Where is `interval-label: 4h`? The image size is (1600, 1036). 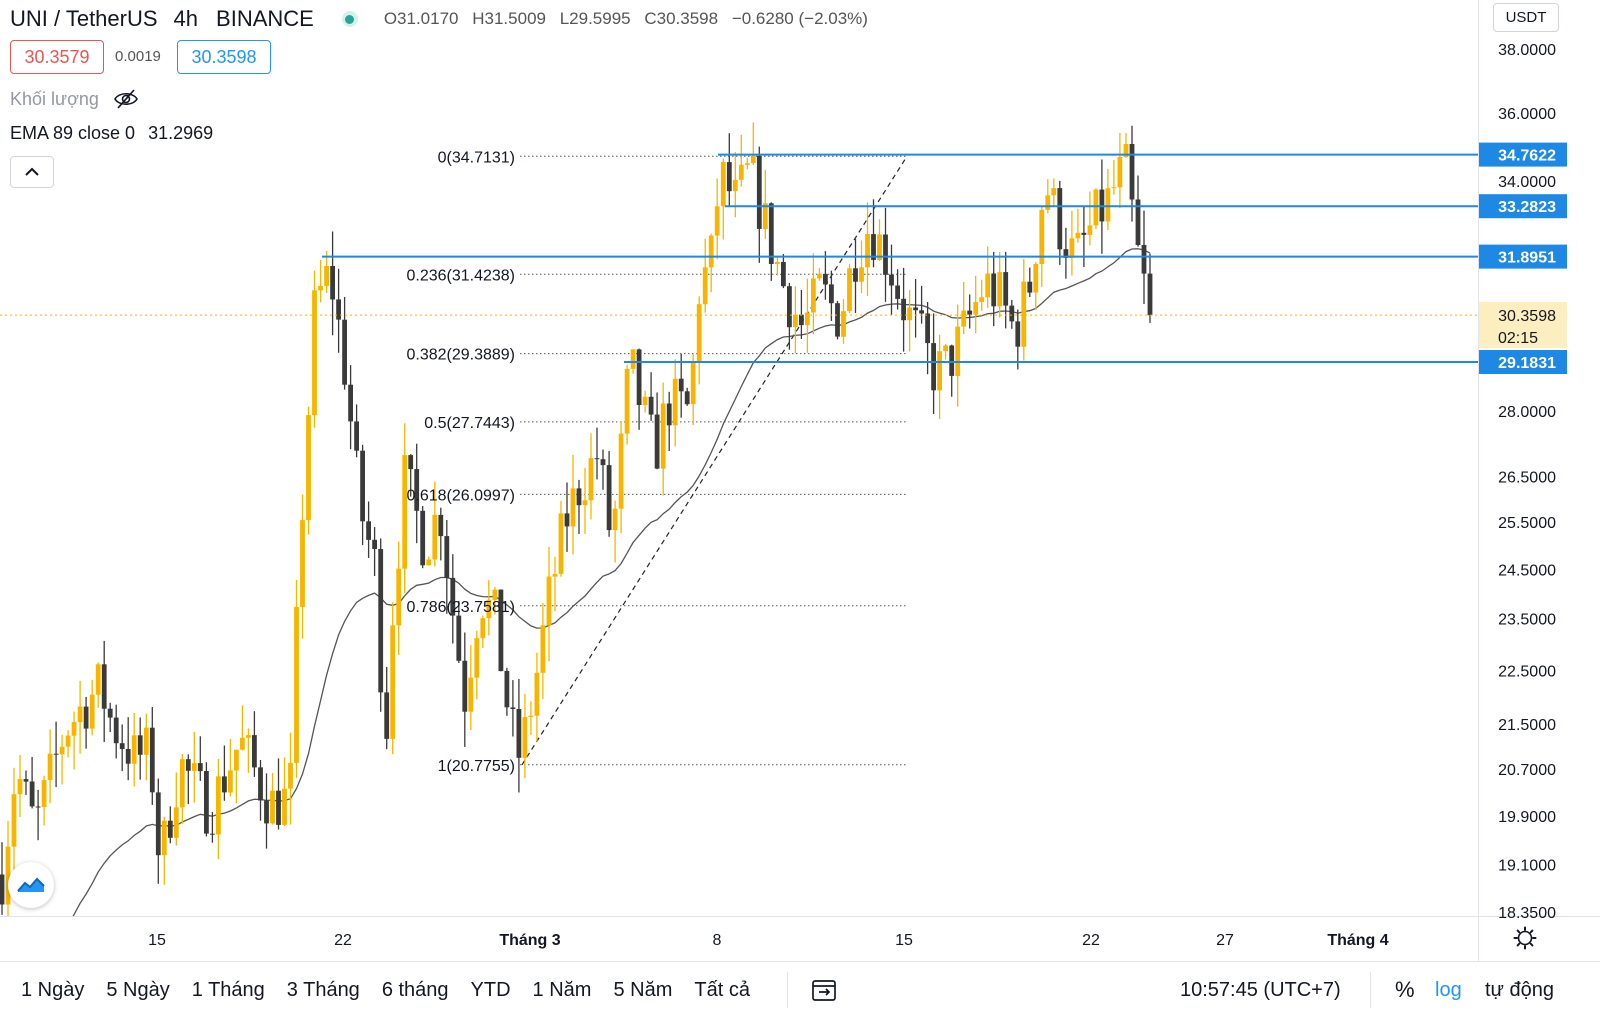 interval-label: 4h is located at coordinates (186, 18).